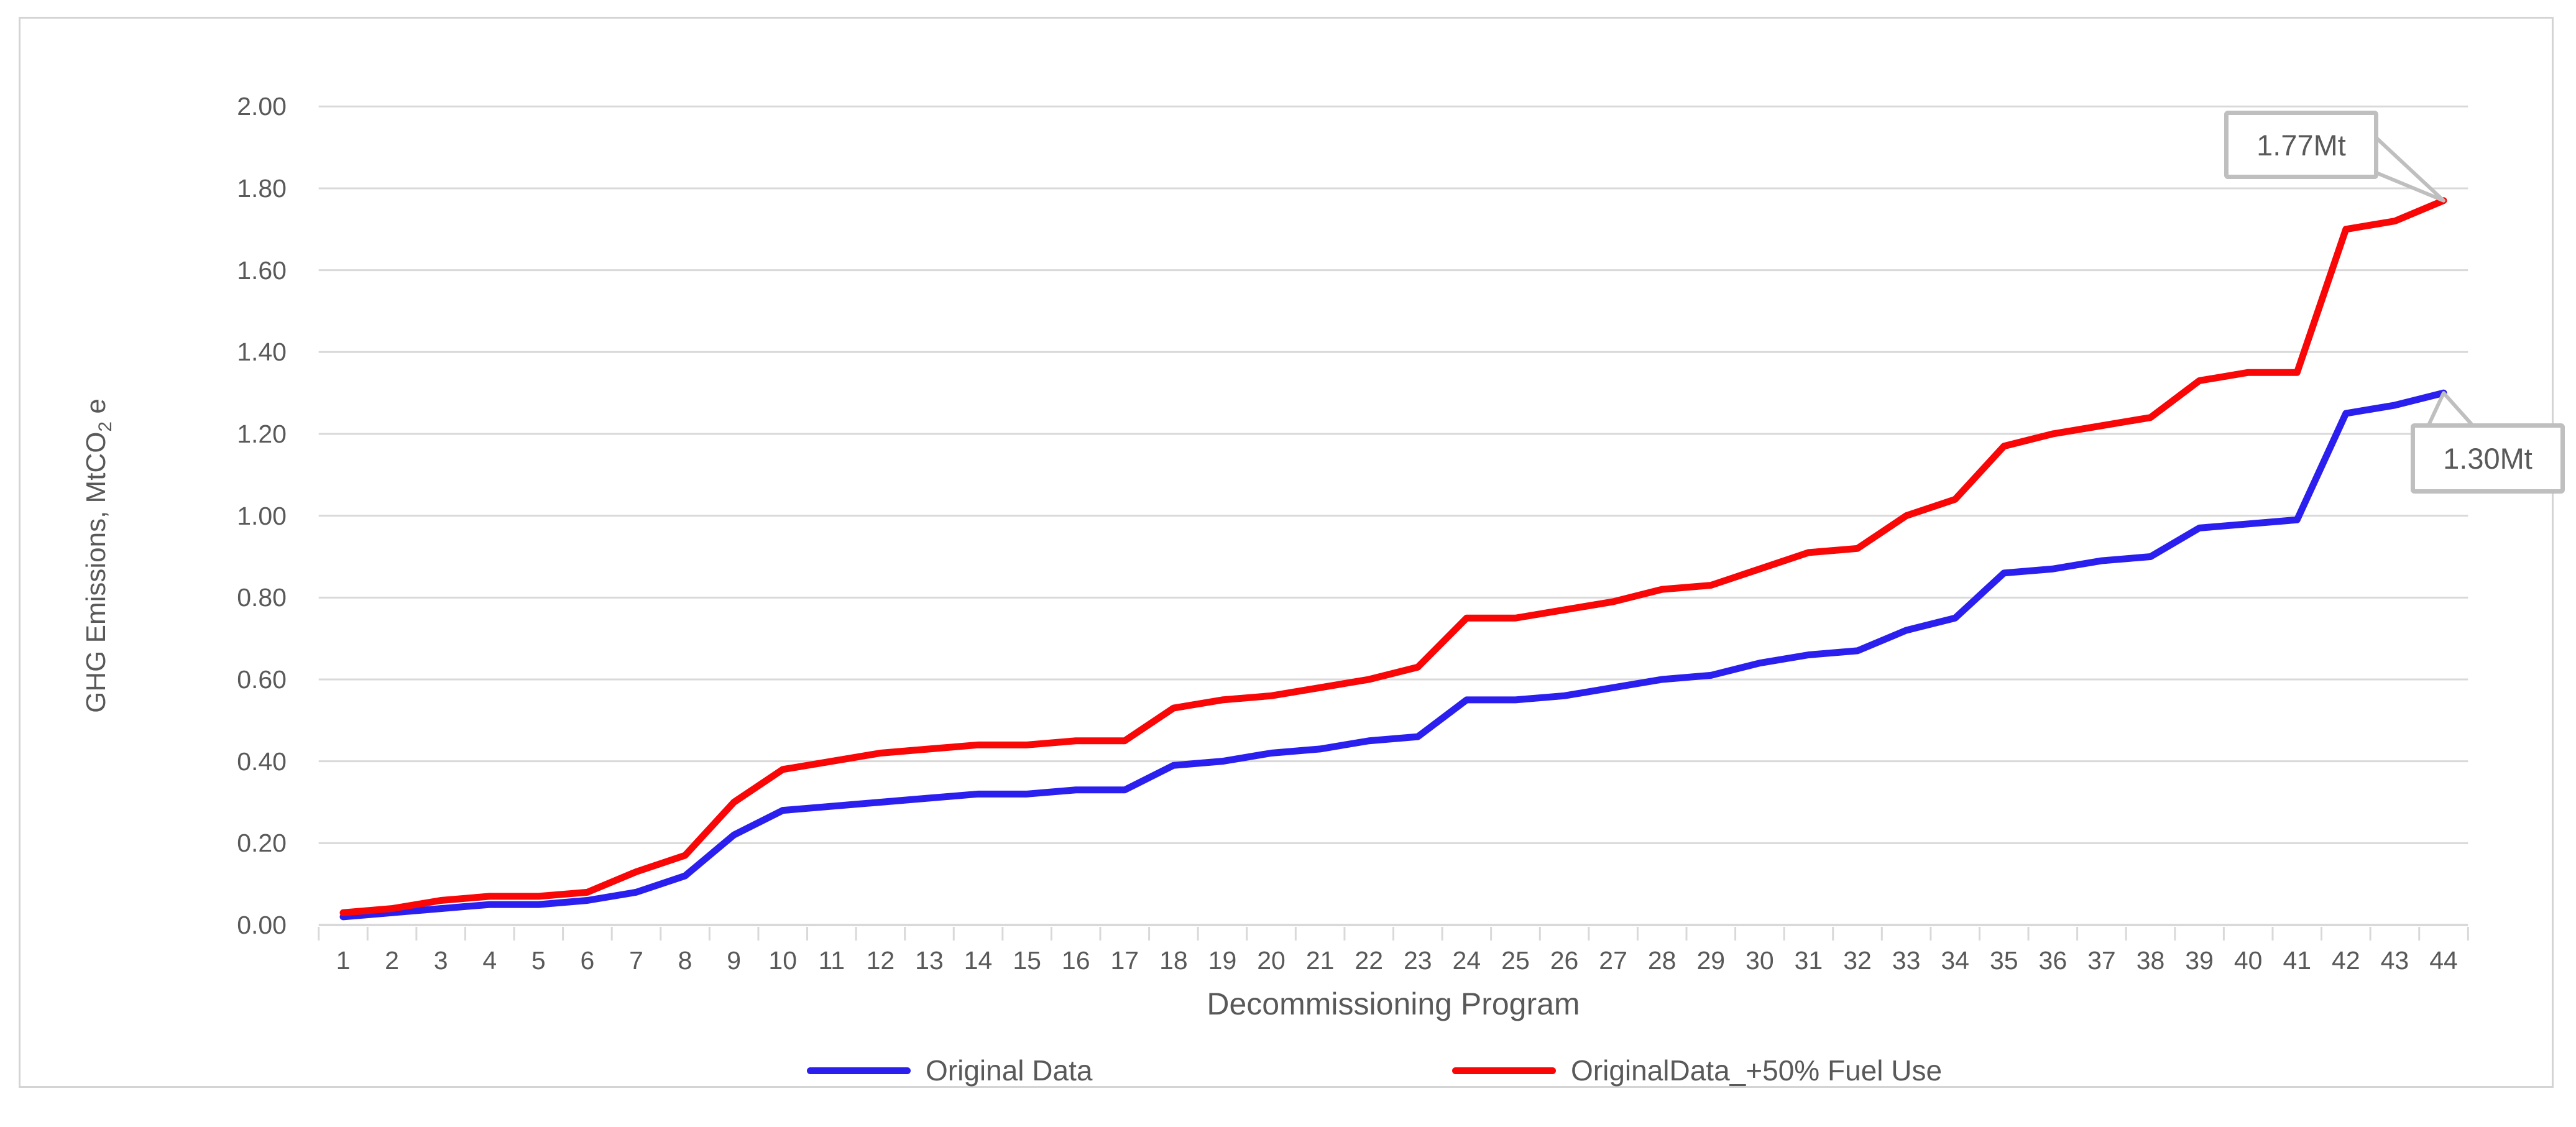 The image size is (2576, 1127). I want to click on y-axis-title: GHG Emissions, MtCO2 e, so click(98, 555).